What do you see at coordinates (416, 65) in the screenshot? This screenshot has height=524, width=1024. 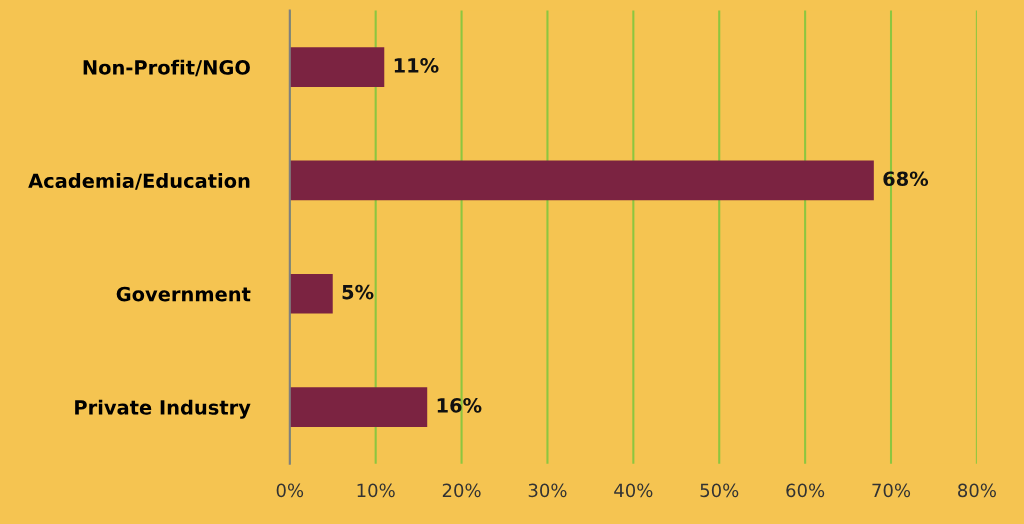 I see `data-label: 11%` at bounding box center [416, 65].